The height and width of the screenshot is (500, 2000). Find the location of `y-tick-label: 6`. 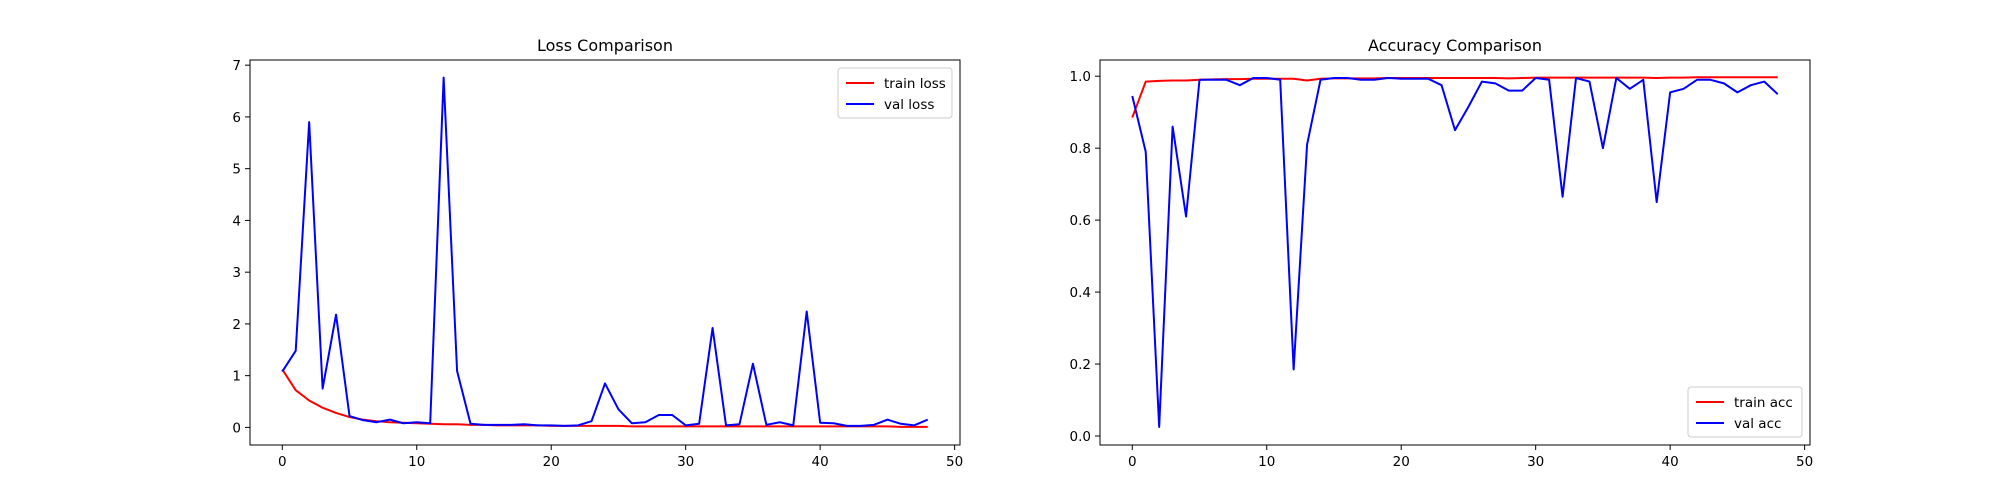

y-tick-label: 6 is located at coordinates (236, 118).